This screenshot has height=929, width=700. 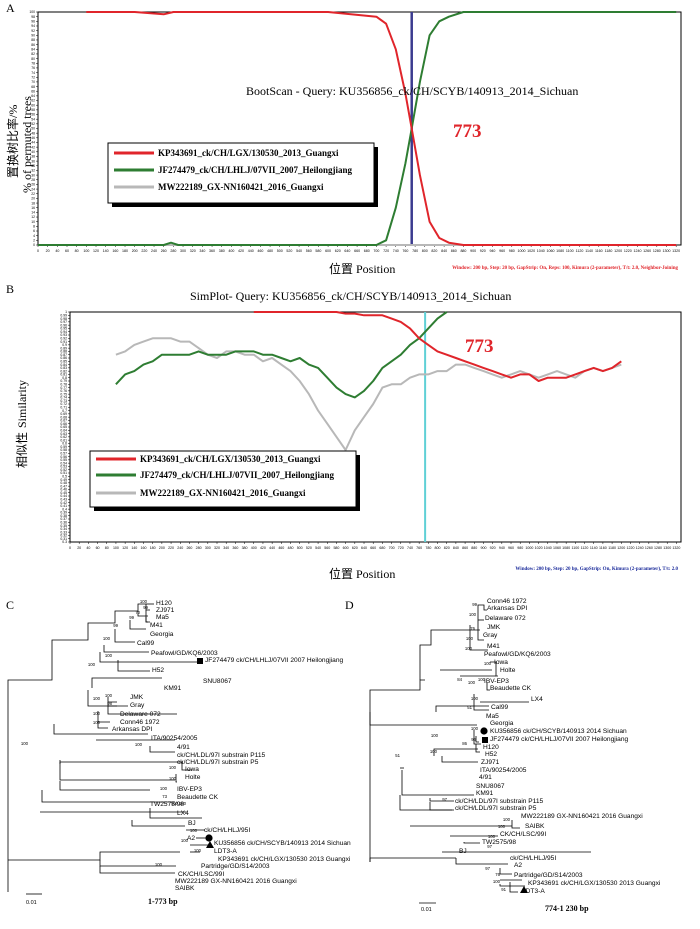 What do you see at coordinates (63, 371) in the screenshot?
I see `panel-b-y-tick-label: 0.82` at bounding box center [63, 371].